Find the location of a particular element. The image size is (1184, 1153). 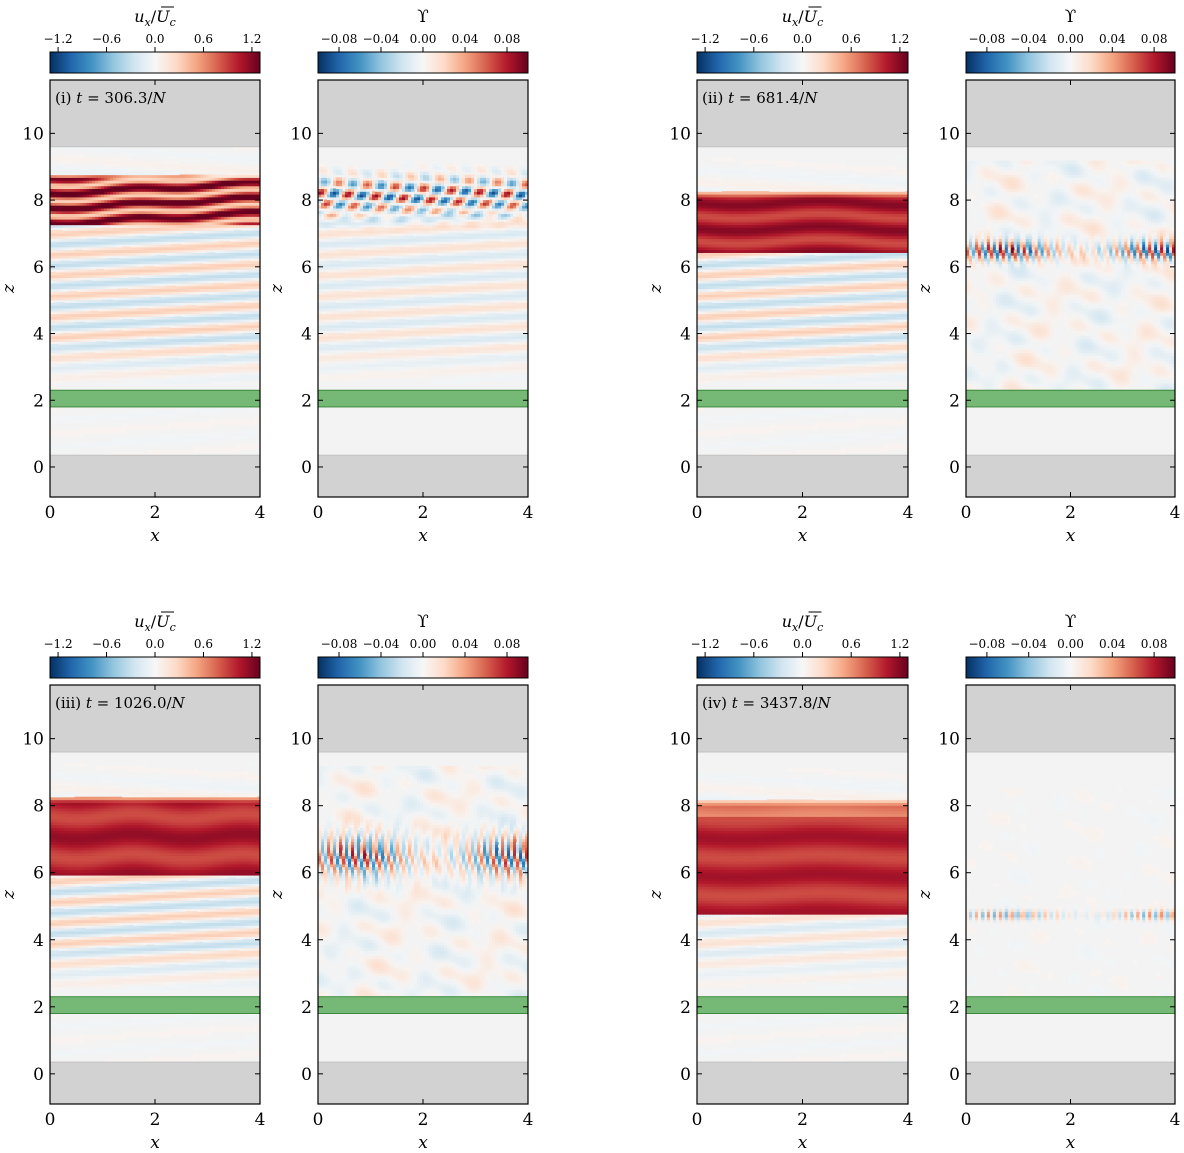

velocity-field-axes: 0 2 4 6 8 10 0 2 4 x z (ii) t = 681.4/N is located at coordinates (779, 312).